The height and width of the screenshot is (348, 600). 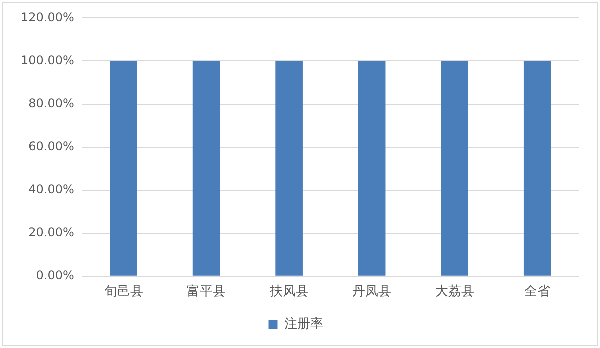 What do you see at coordinates (454, 292) in the screenshot?
I see `x-tick-label: 大荔县` at bounding box center [454, 292].